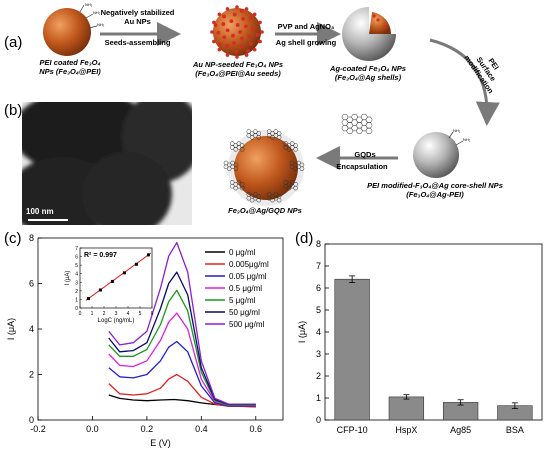  What do you see at coordinates (245, 288) in the screenshot?
I see `legend-label: 0.5 μg/ml` at bounding box center [245, 288].